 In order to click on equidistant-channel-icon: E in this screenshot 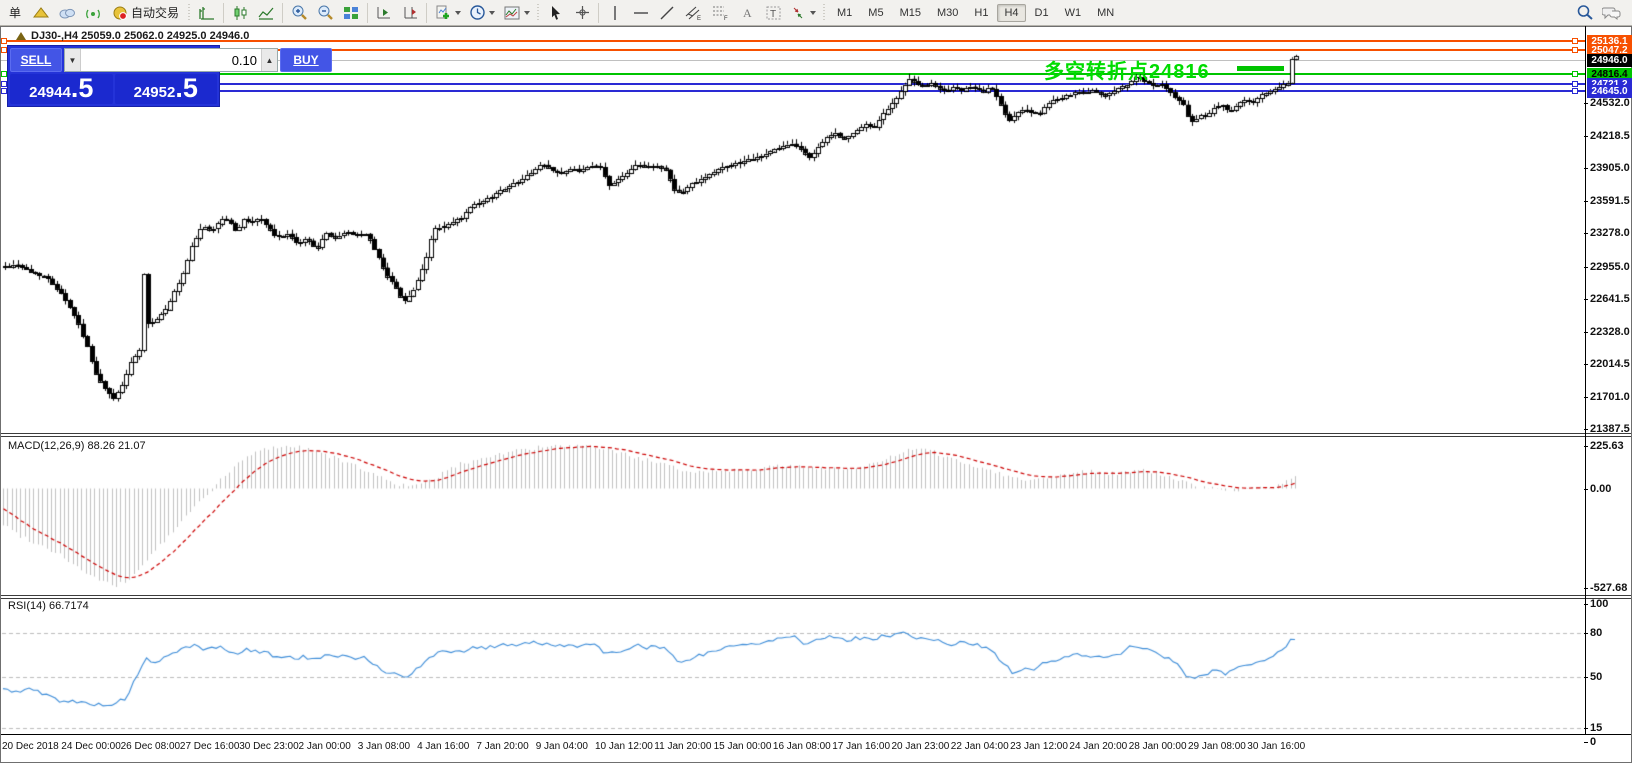, I will do `click(693, 13)`.